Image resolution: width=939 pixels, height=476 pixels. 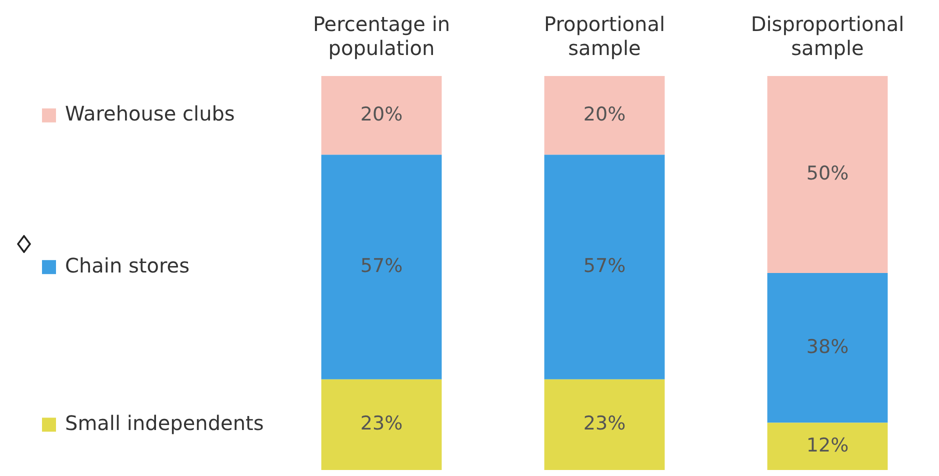 I want to click on legend-label: Chain stores, so click(x=127, y=265).